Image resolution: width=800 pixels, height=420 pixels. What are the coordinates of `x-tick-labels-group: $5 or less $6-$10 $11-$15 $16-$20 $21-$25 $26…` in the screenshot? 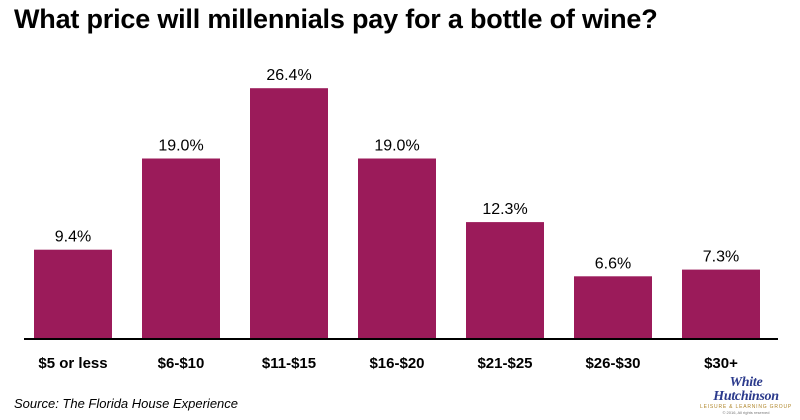 It's located at (388, 363).